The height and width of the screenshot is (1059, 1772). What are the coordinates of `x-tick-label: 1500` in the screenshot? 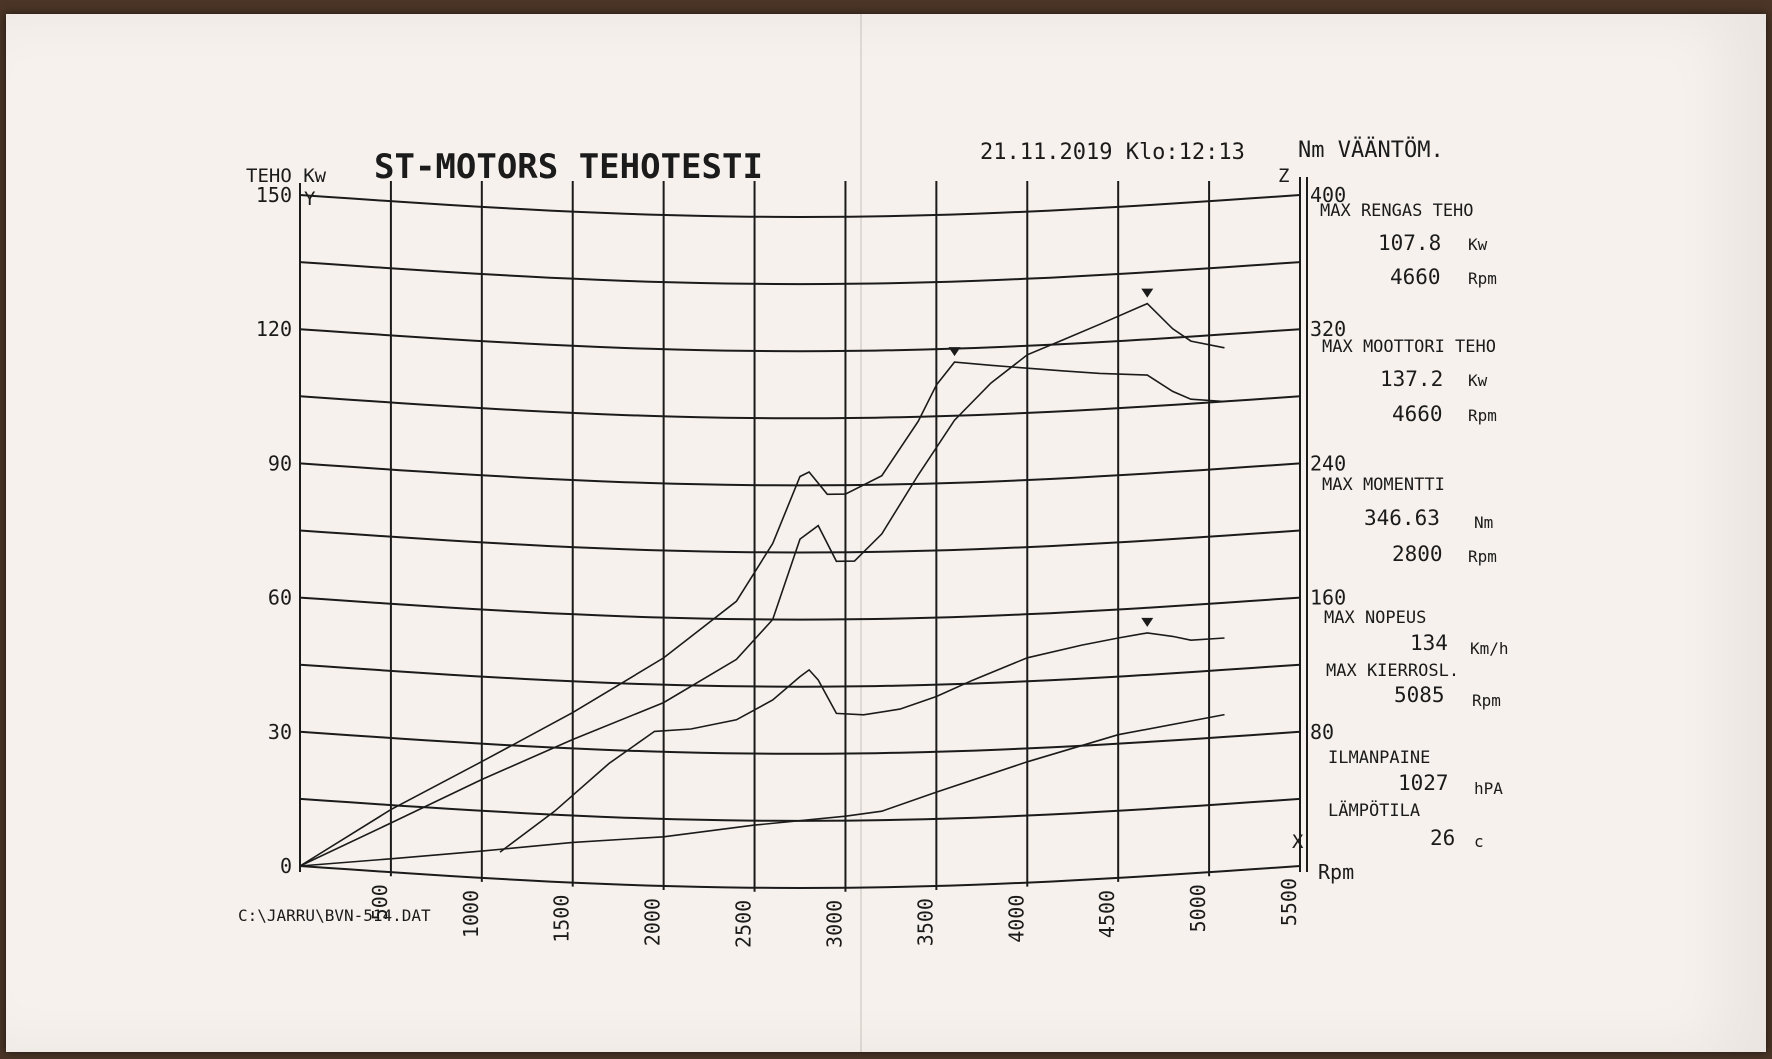 It's located at (562, 919).